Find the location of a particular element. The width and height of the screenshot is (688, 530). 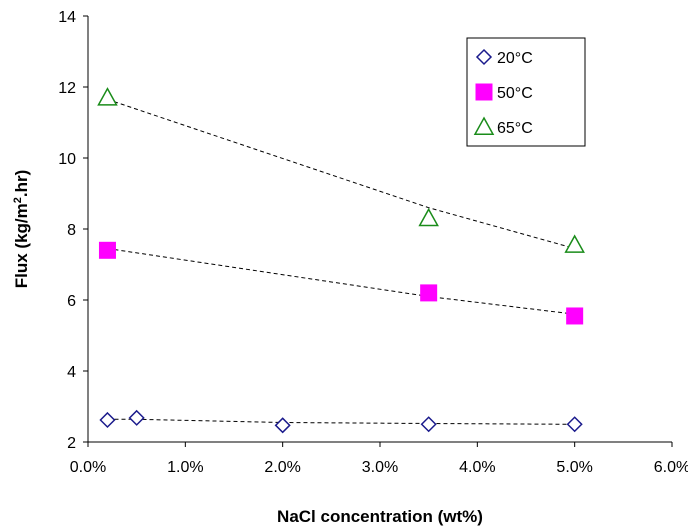

y-tick-label: 4 is located at coordinates (71, 372).